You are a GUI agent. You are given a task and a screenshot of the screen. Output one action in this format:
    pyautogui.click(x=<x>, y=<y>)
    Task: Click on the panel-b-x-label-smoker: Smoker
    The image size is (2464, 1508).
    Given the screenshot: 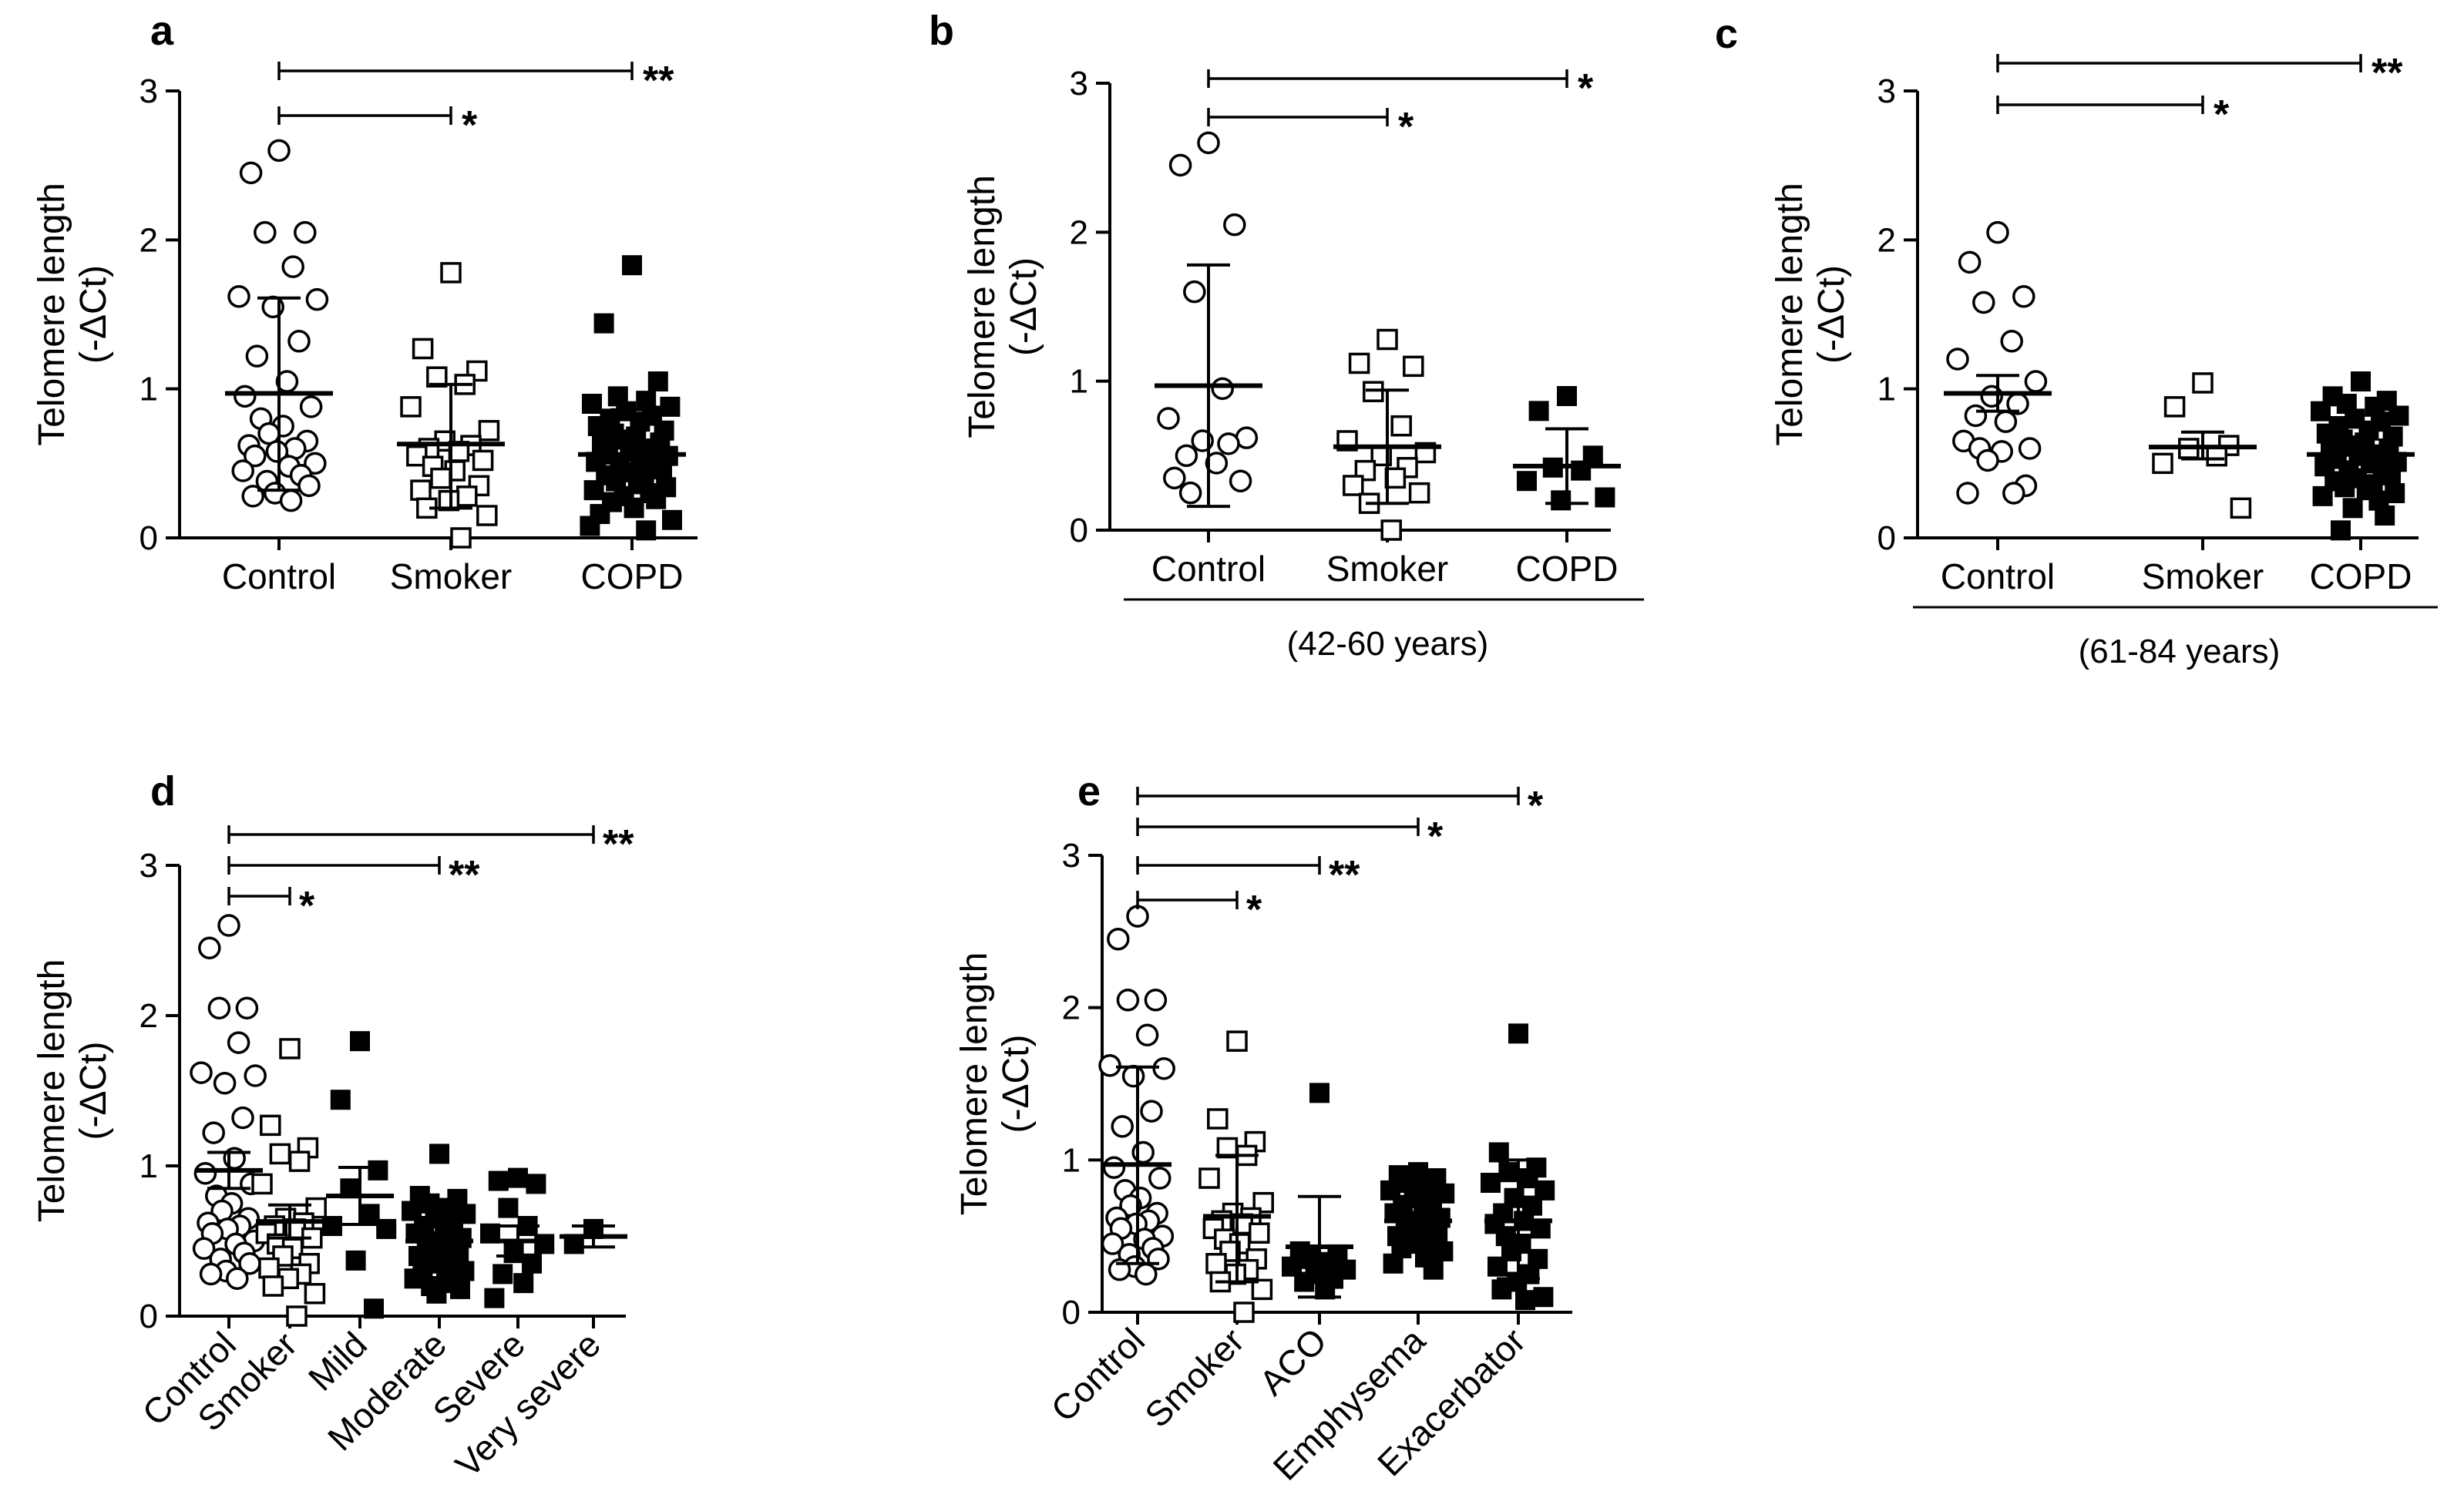 What is the action you would take?
    pyautogui.click(x=1387, y=569)
    